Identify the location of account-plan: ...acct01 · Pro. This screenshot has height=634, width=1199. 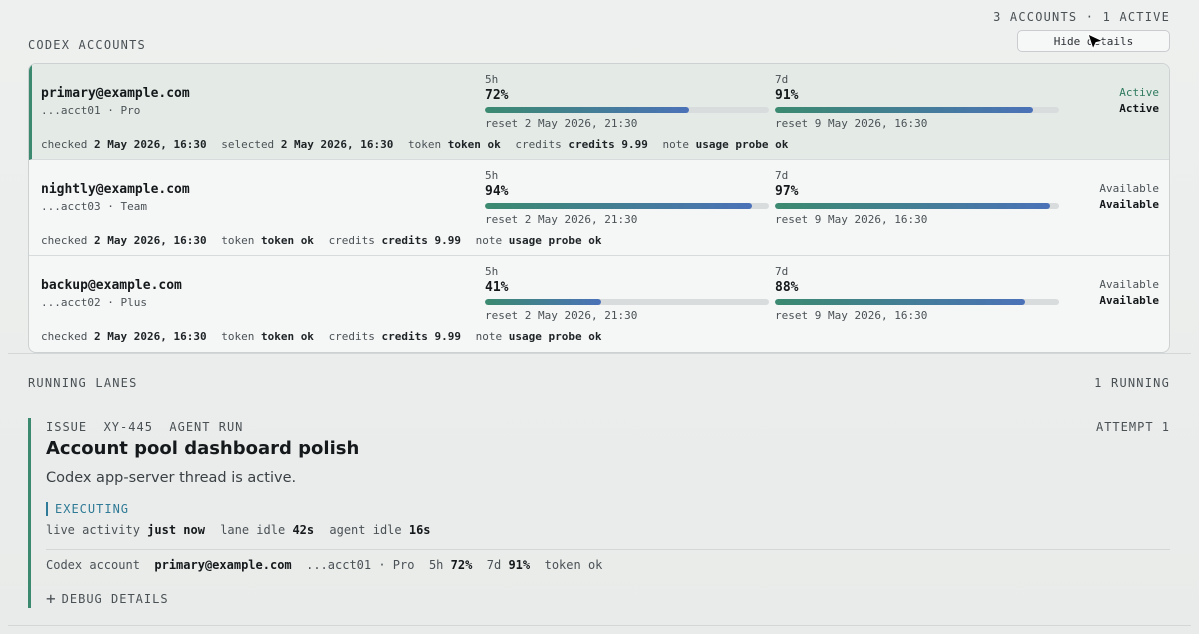
(91, 110).